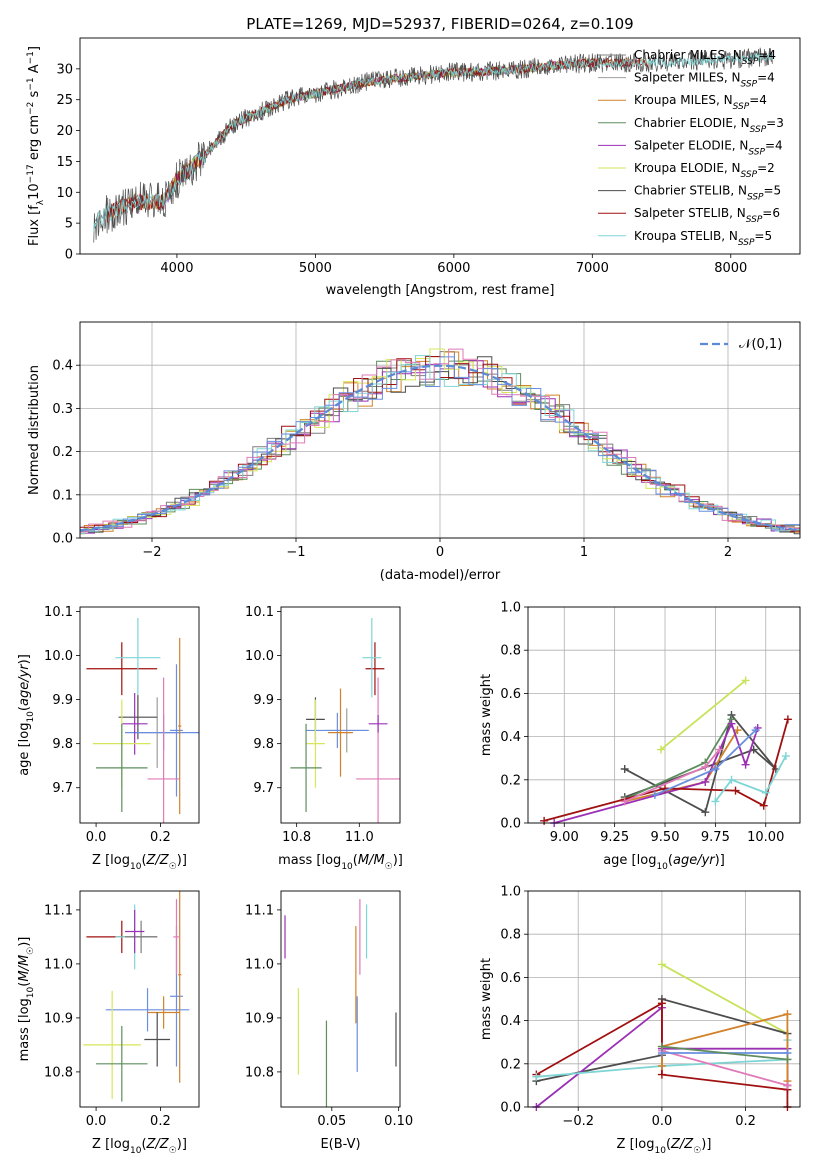  I want to click on x-tick-label: −0.2, so click(578, 1121).